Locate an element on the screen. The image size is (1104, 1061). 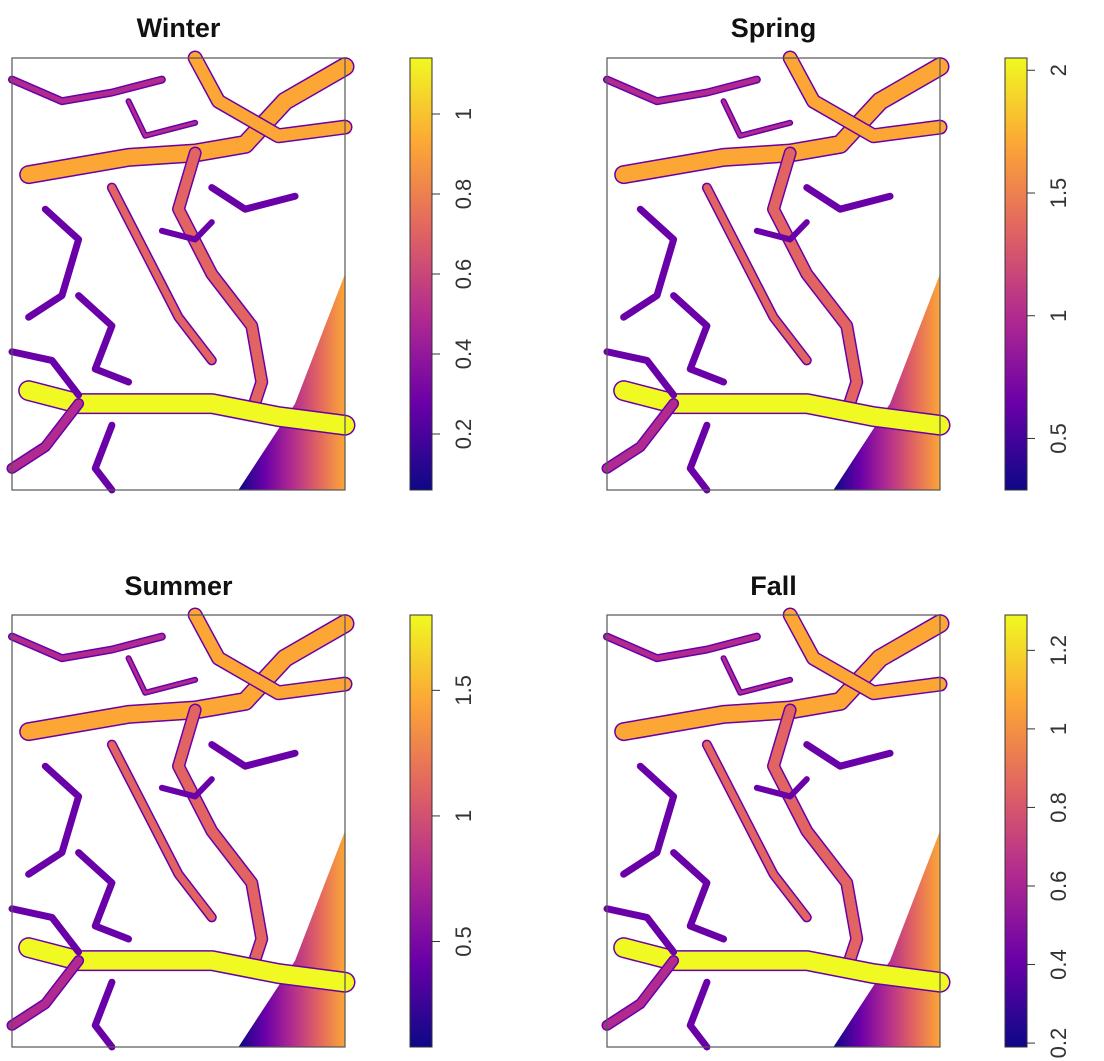
colorbar-tick-label: 1.2 is located at coordinates (1058, 650).